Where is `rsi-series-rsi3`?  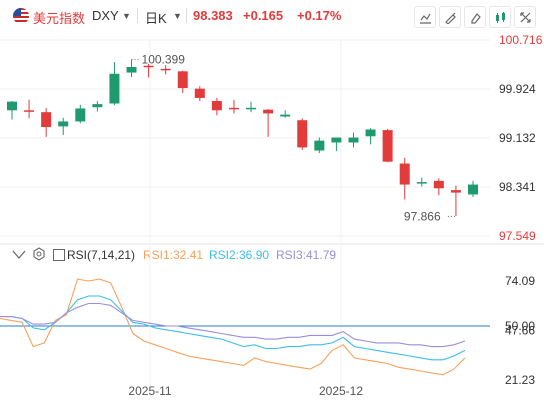 rsi-series-rsi3 is located at coordinates (233, 325).